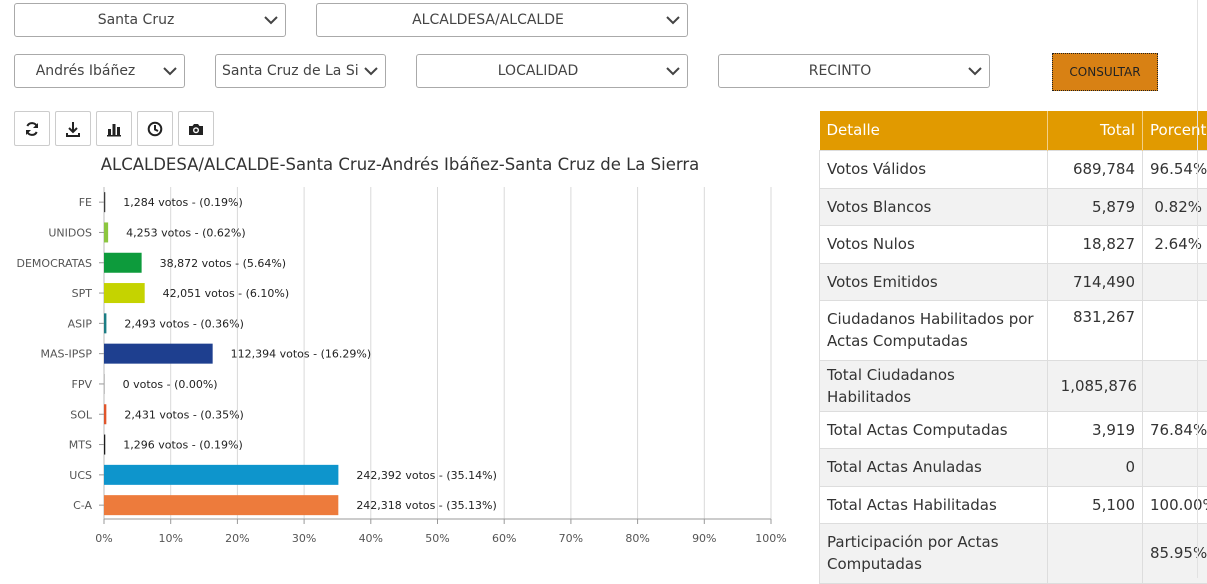  I want to click on localidad-value: LOCALIDAD, so click(538, 71).